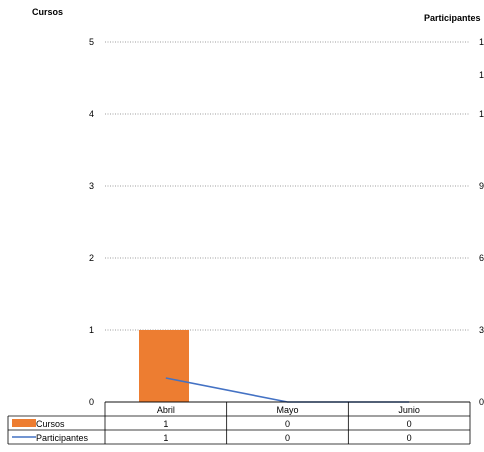  I want to click on bar-abril, so click(164, 366).